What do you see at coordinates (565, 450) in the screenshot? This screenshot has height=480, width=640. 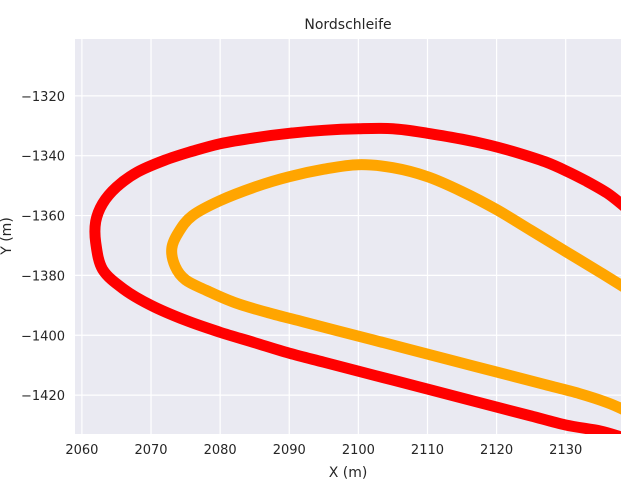 I see `x-tick-label: 2130` at bounding box center [565, 450].